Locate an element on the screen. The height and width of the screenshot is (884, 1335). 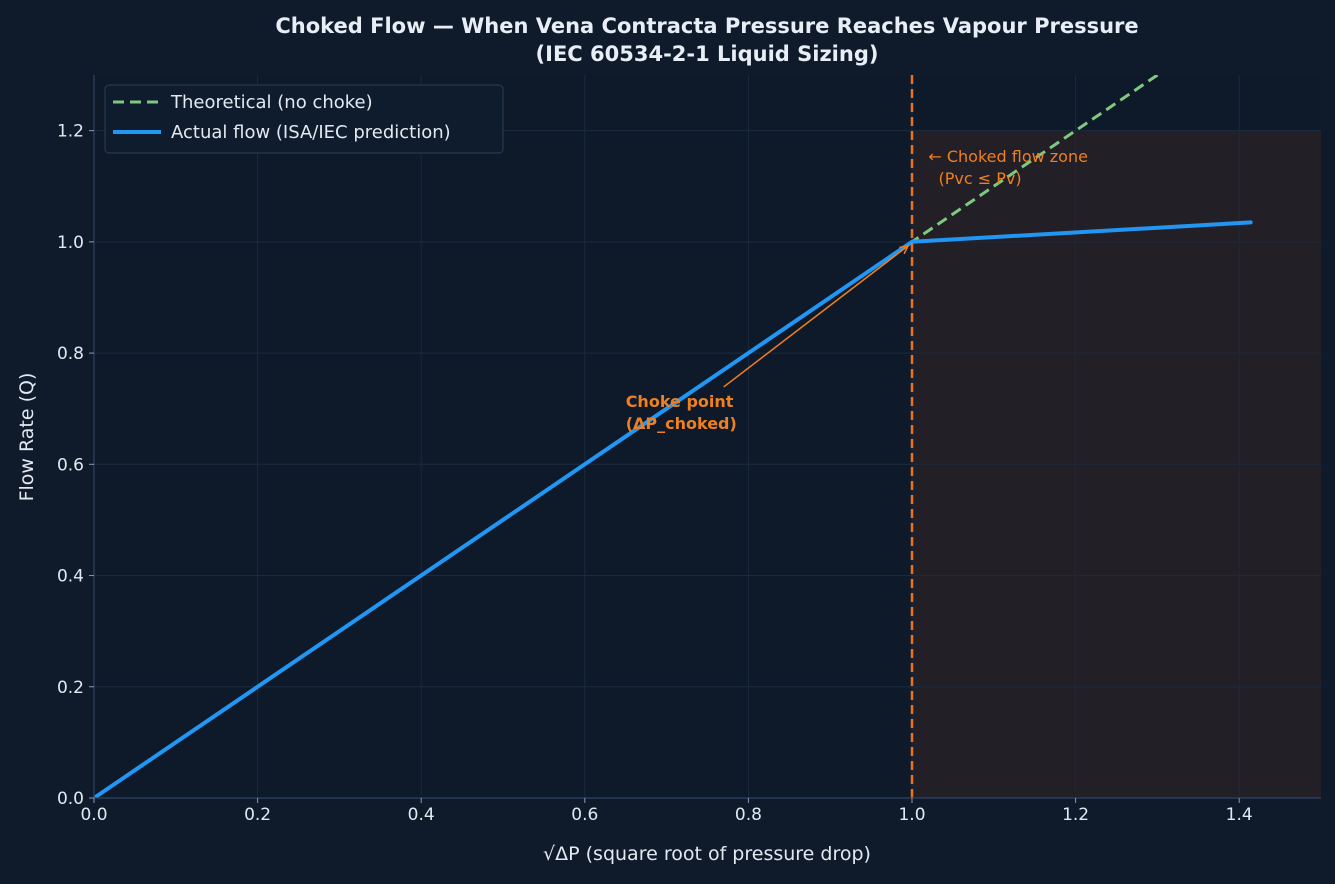
x-tick-label: 1.2 is located at coordinates (1075, 815).